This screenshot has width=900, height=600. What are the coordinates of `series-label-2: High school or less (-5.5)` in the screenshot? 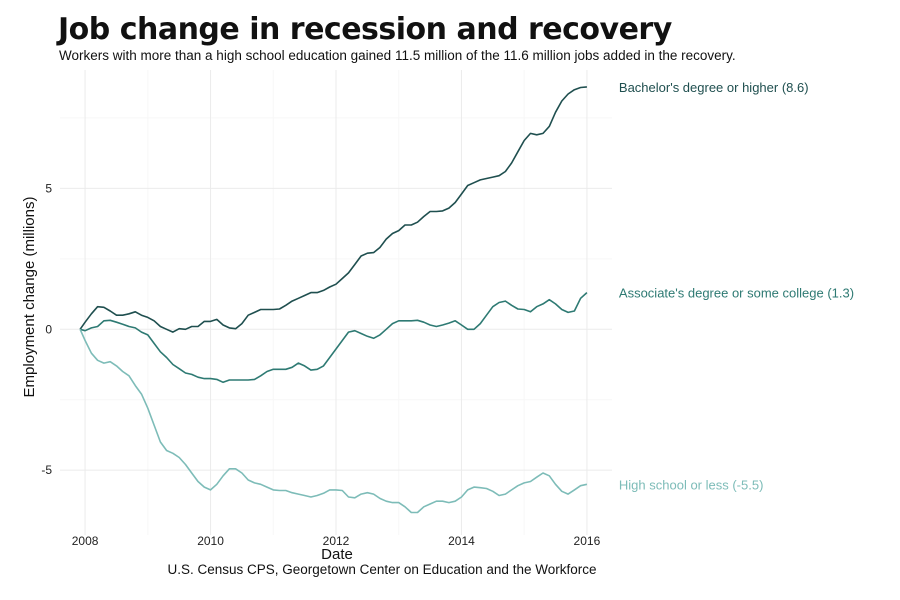 It's located at (691, 484).